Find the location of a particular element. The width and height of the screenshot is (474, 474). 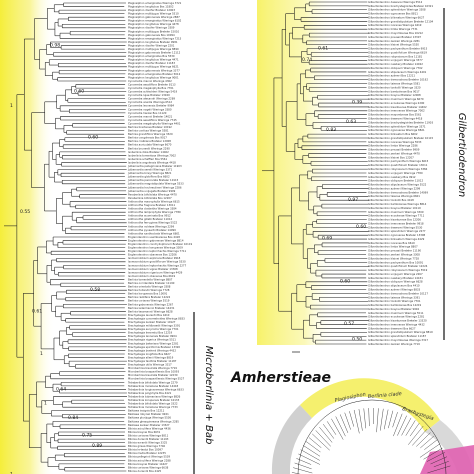

right-tip-label: Gilbertiodendron klainei Bos 12207 is located at coordinates (391, 157).